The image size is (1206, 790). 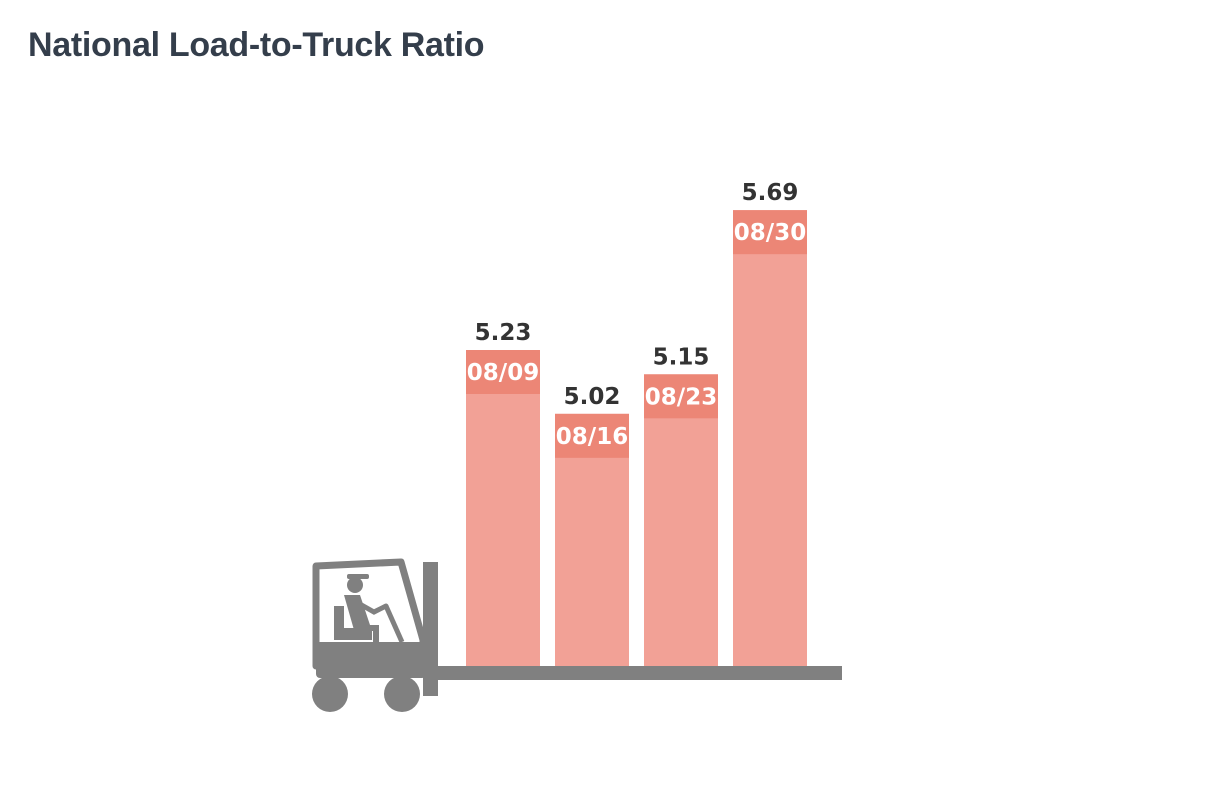 I want to click on category-label: 08/23, so click(x=681, y=397).